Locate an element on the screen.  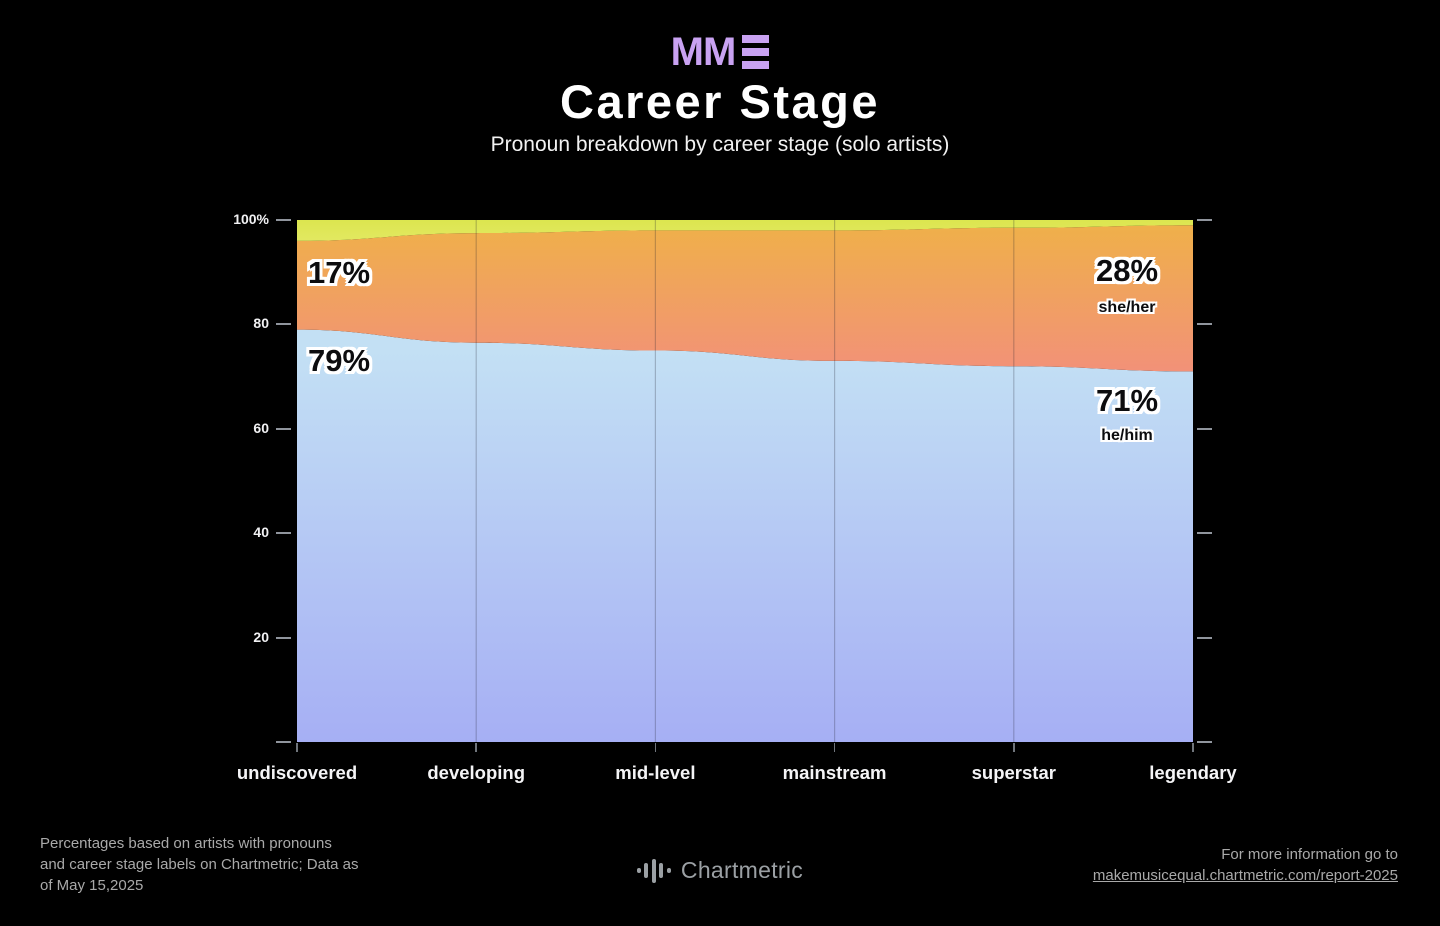
page-title: Career Stage is located at coordinates (720, 101).